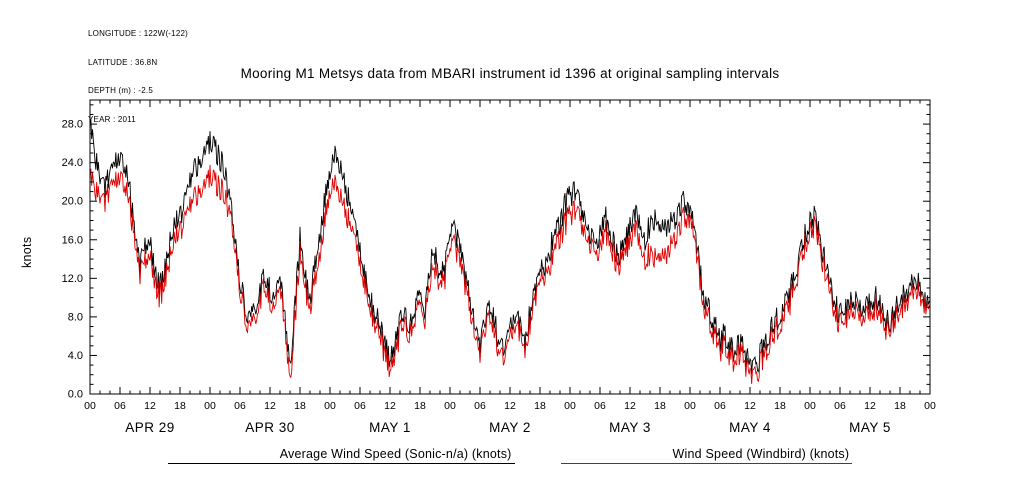 This screenshot has width=1009, height=504. I want to click on svg-text: 24.0, so click(72, 163).